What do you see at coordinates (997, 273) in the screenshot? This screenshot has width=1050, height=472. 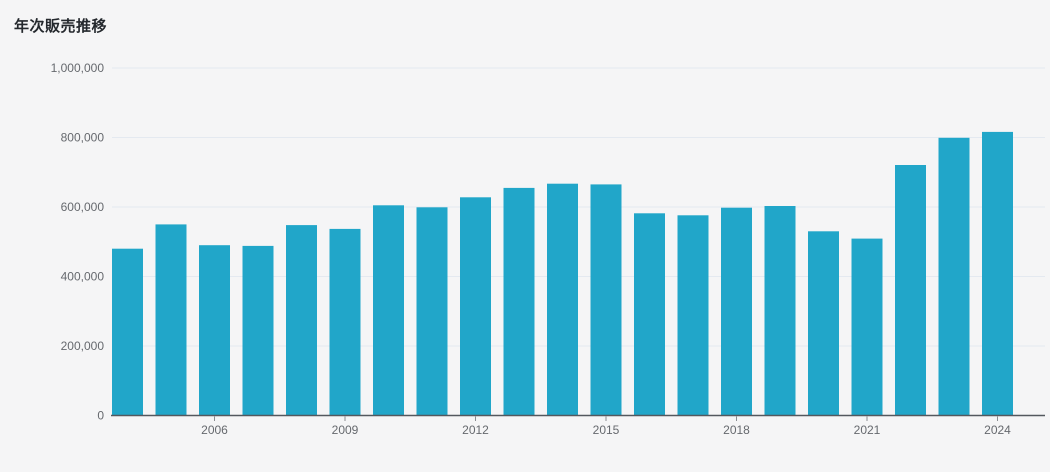 I see `bar-2024` at bounding box center [997, 273].